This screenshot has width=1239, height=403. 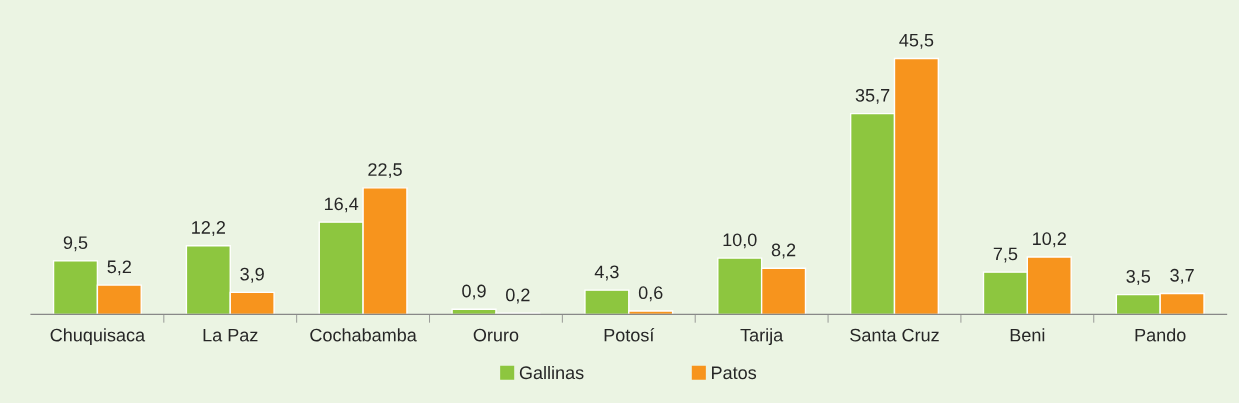 I want to click on data-label: 4,3, so click(x=606, y=273).